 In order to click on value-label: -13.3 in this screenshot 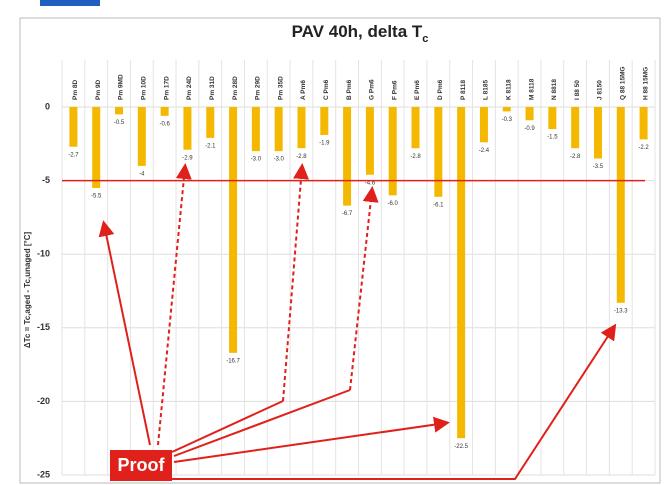, I will do `click(621, 311)`.